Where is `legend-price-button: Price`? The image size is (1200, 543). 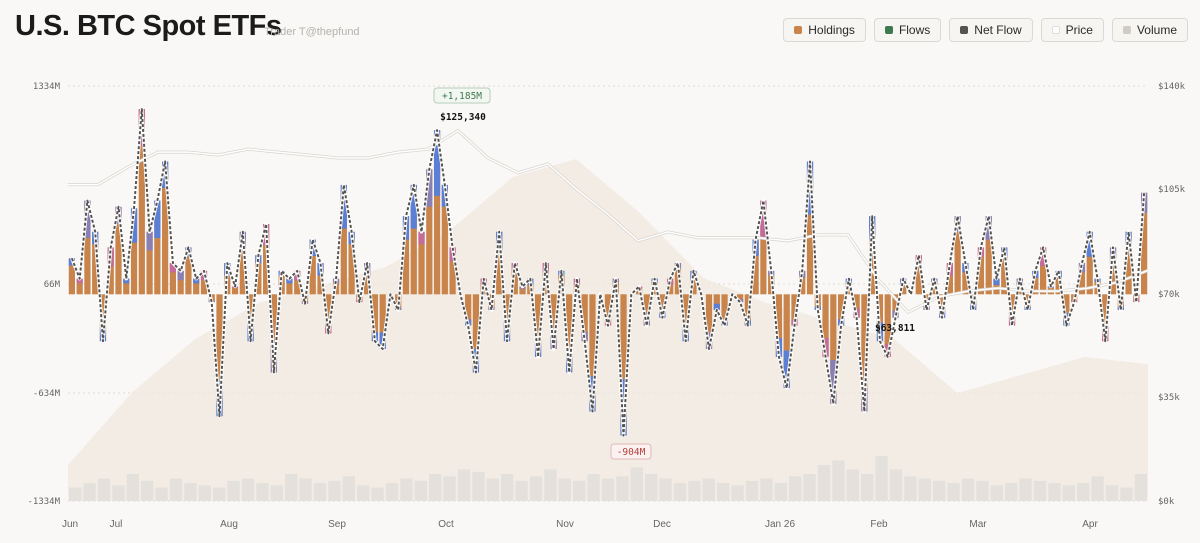 legend-price-button: Price is located at coordinates (1072, 30).